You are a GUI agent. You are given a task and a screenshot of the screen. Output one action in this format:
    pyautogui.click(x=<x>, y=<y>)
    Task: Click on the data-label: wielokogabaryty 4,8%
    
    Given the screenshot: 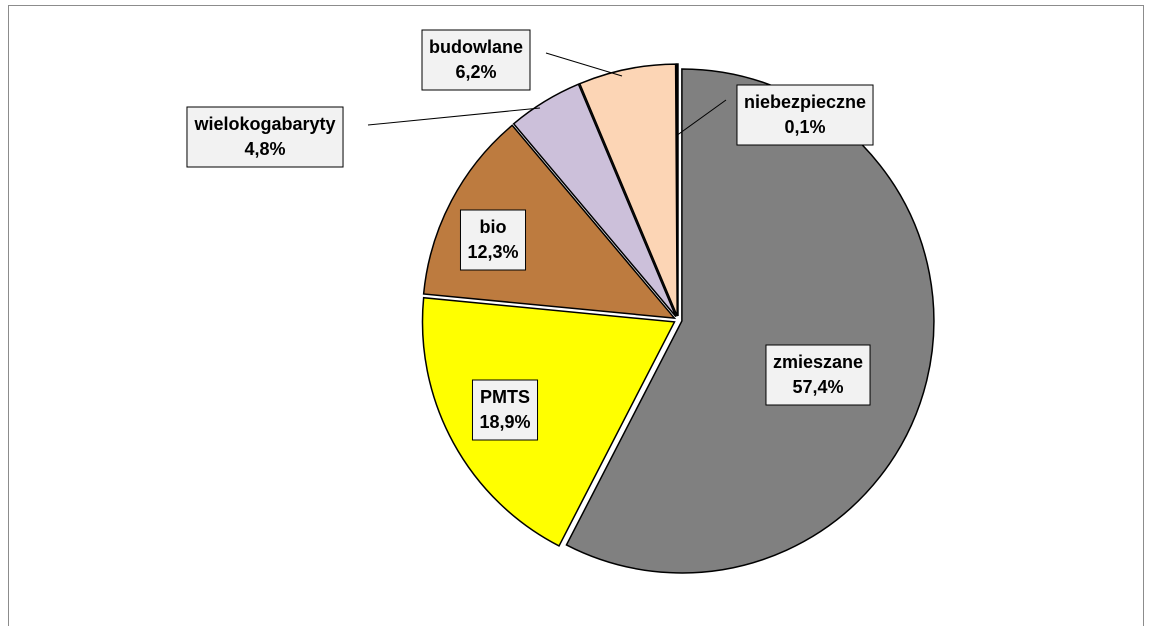 What is the action you would take?
    pyautogui.click(x=265, y=137)
    